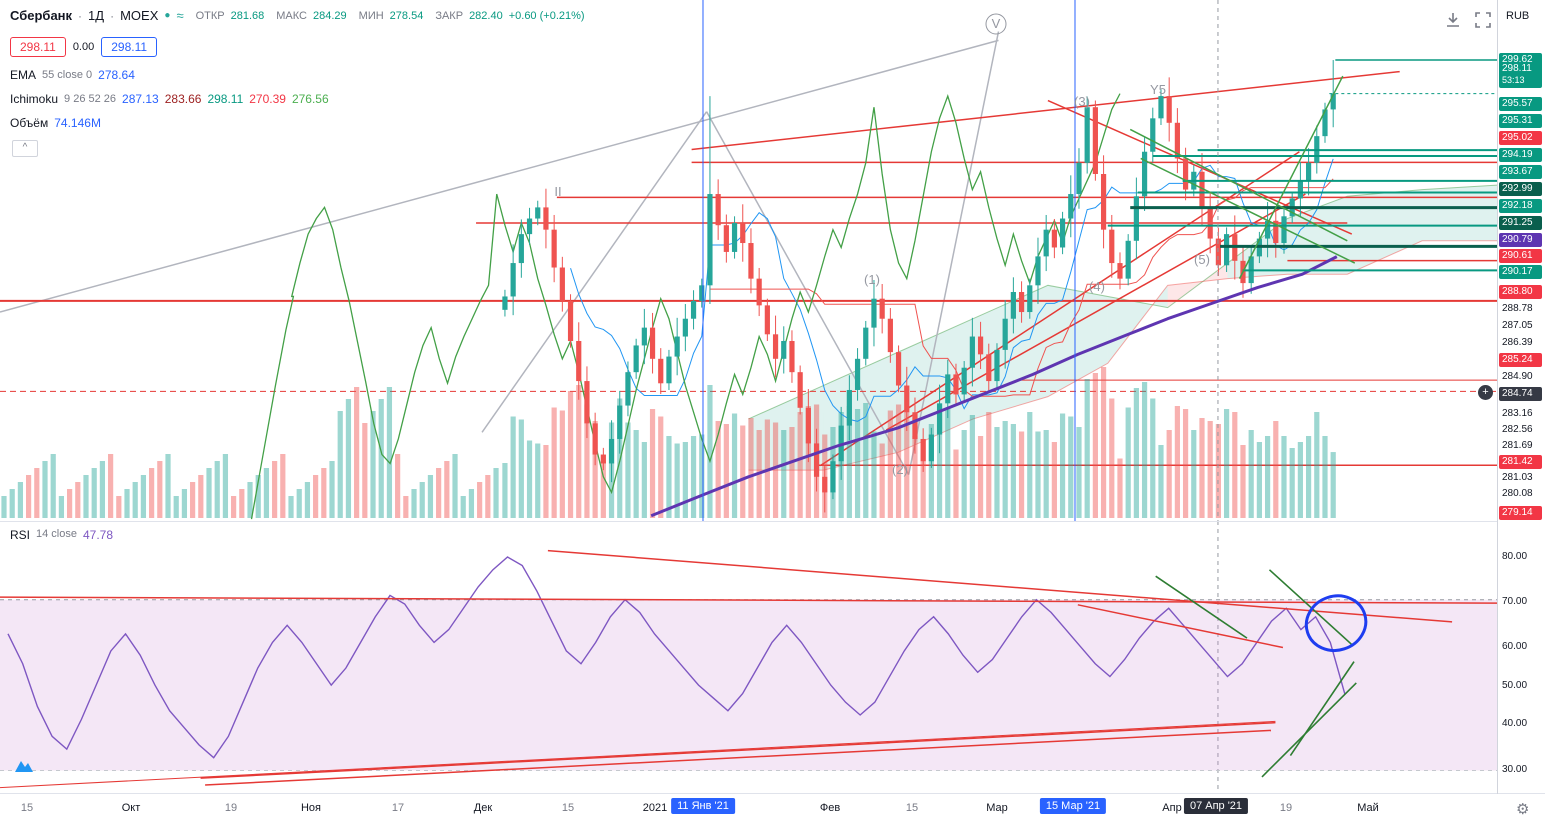 This screenshot has height=828, width=1545. Describe the element at coordinates (96, 15) in the screenshot. I see `timeframe-label: 1Д` at that location.